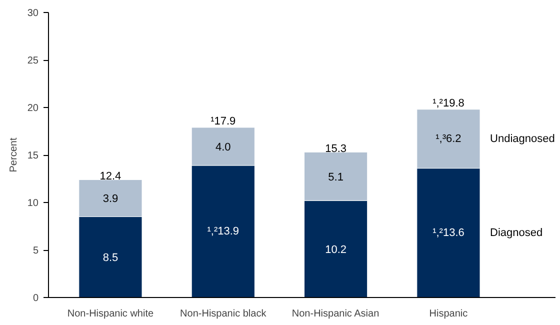 Image resolution: width=560 pixels, height=325 pixels. Describe the element at coordinates (522, 138) in the screenshot. I see `series-label: Undiagnosed` at that location.